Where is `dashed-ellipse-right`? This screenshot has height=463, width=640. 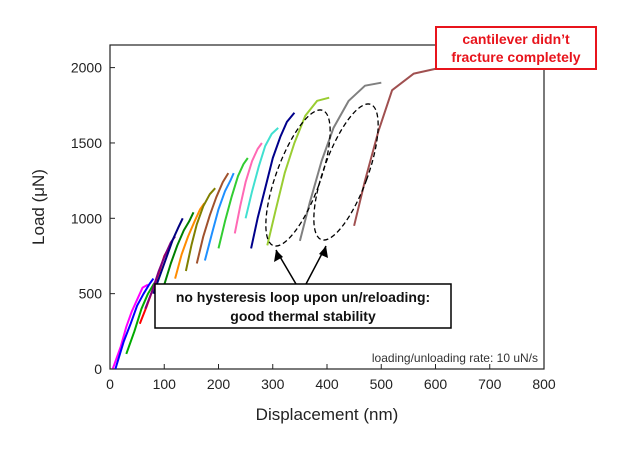 dashed-ellipse-right is located at coordinates (346, 172).